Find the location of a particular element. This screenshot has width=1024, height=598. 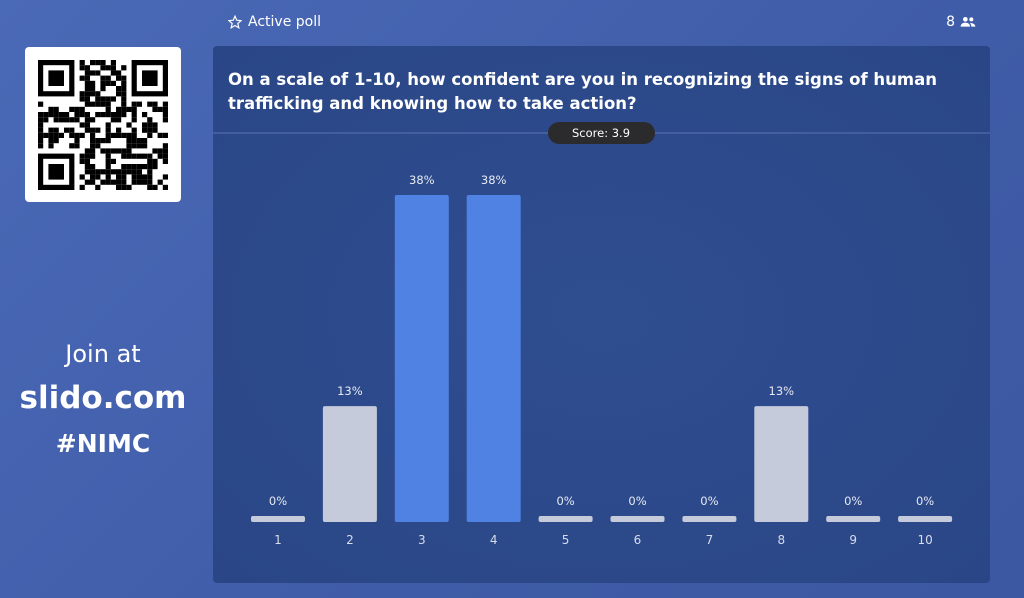

participant-count: 8 is located at coordinates (950, 22).